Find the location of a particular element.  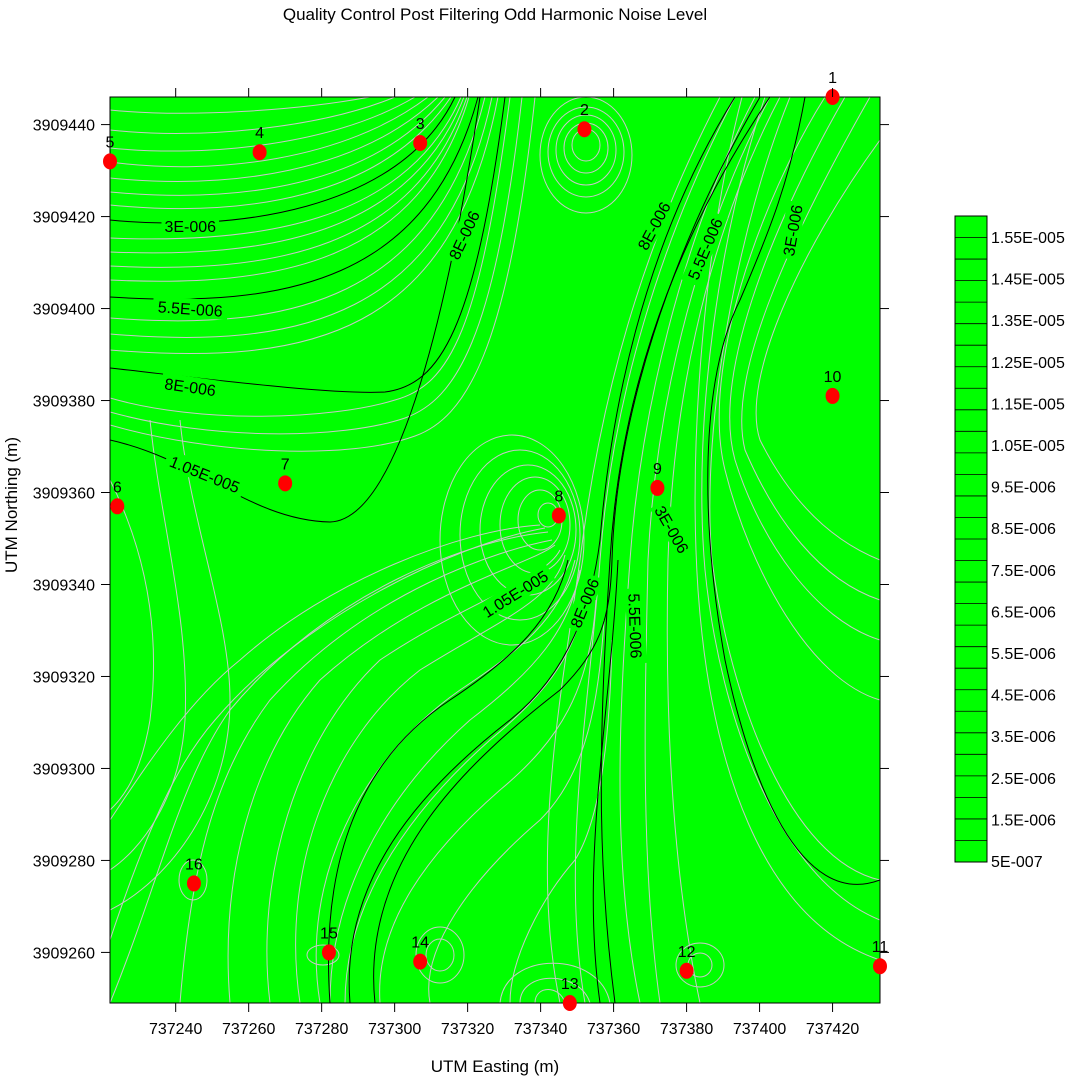

y-tick-label-4: 3909340 is located at coordinates (64, 585).